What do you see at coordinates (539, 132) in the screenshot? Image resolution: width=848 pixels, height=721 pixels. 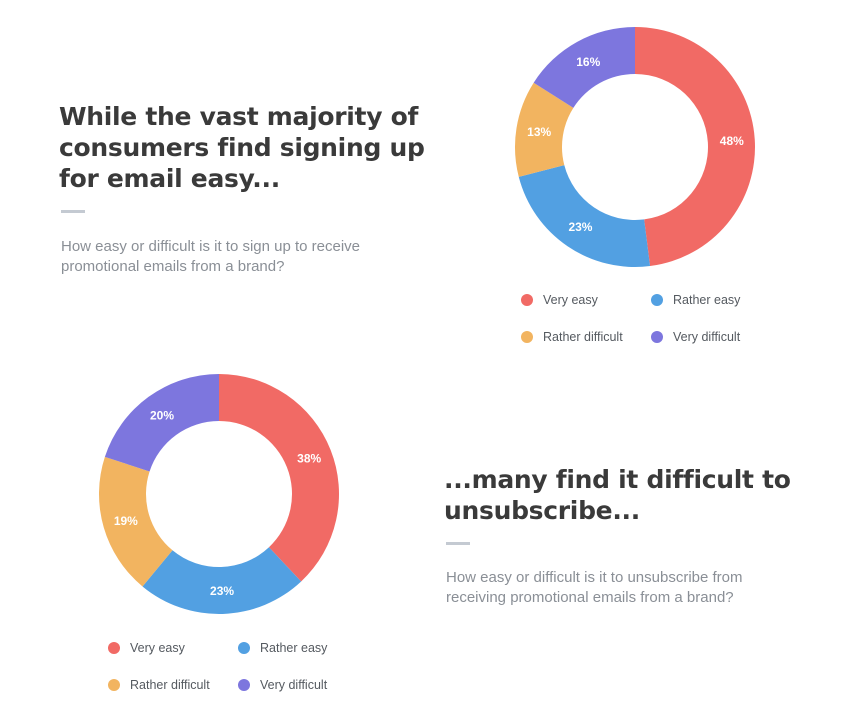 I see `slice-label-rather-difficult: 13%` at bounding box center [539, 132].